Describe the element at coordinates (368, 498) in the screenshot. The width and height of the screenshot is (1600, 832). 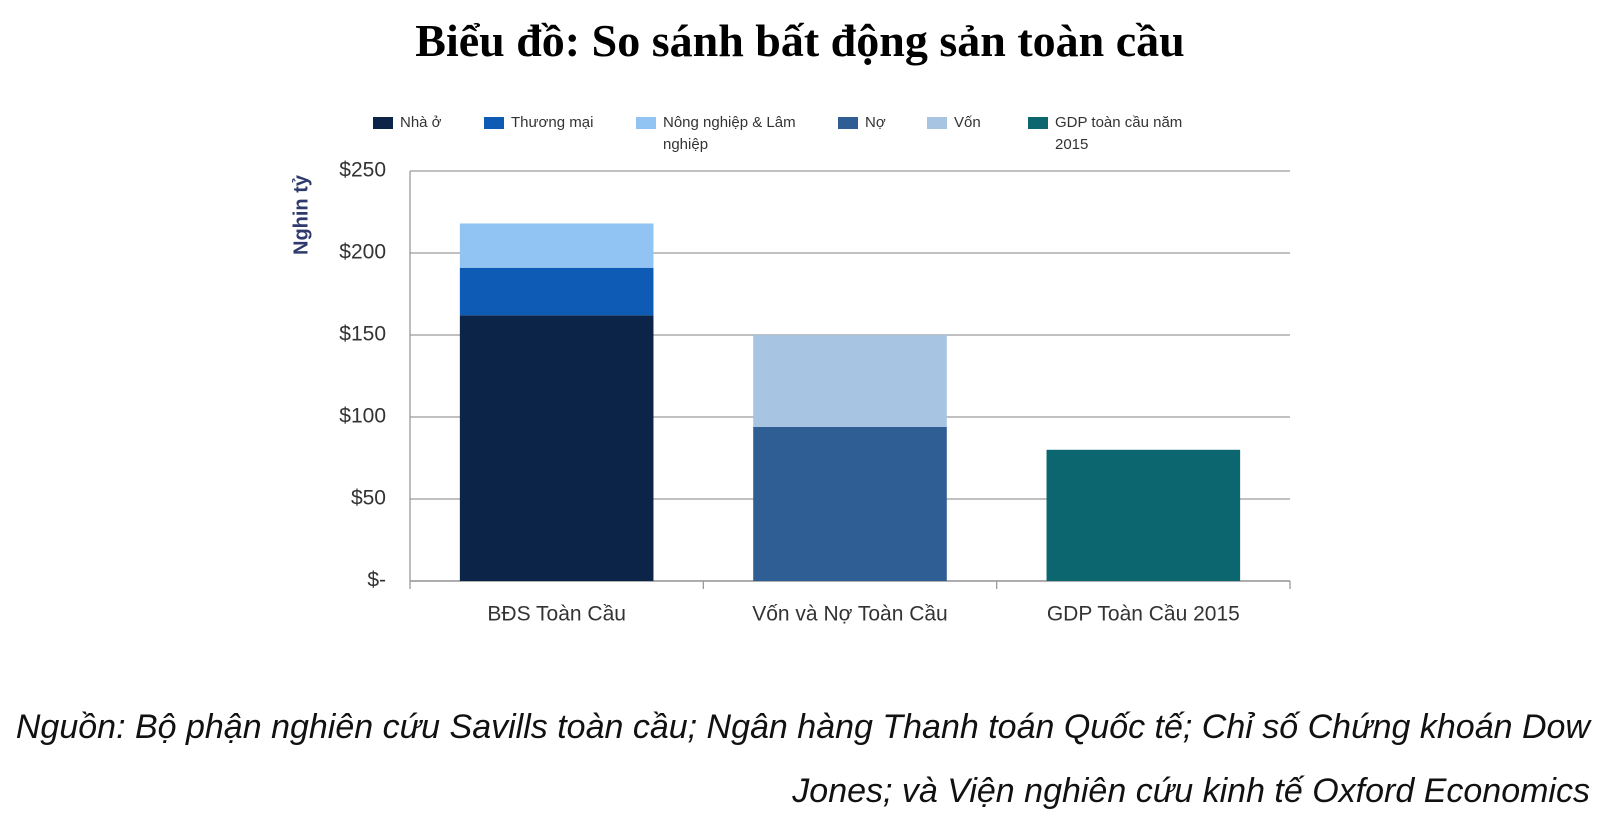
I see `y-tick-label: $50` at that location.